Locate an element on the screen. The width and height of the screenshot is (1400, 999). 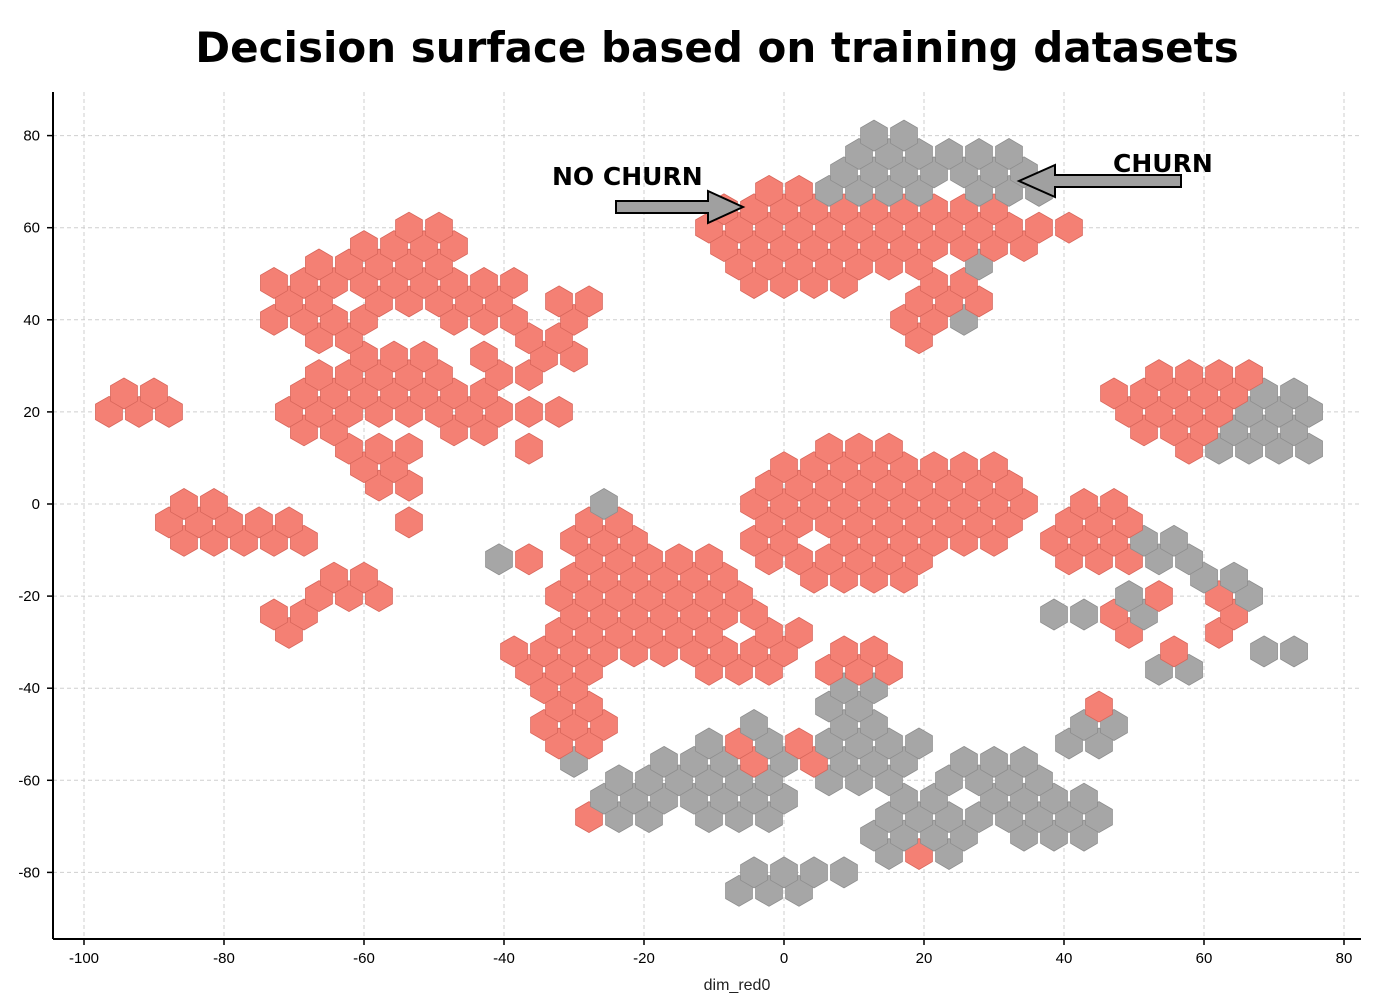
y-tick-label: 0 is located at coordinates (36, 504).